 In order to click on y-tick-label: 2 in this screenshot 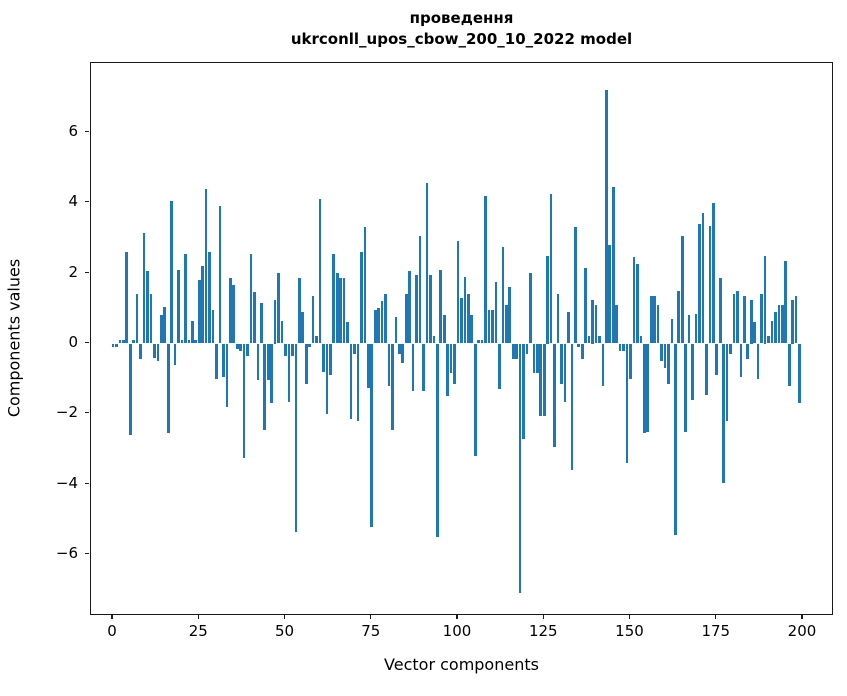, I will do `click(73, 271)`.